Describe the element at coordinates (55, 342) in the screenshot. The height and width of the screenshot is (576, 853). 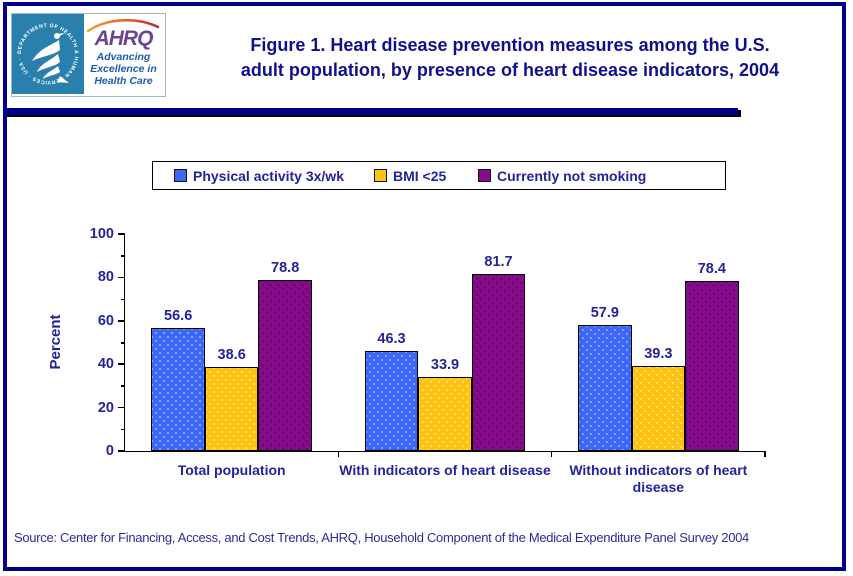
I see `y-axis-title: Percent` at that location.